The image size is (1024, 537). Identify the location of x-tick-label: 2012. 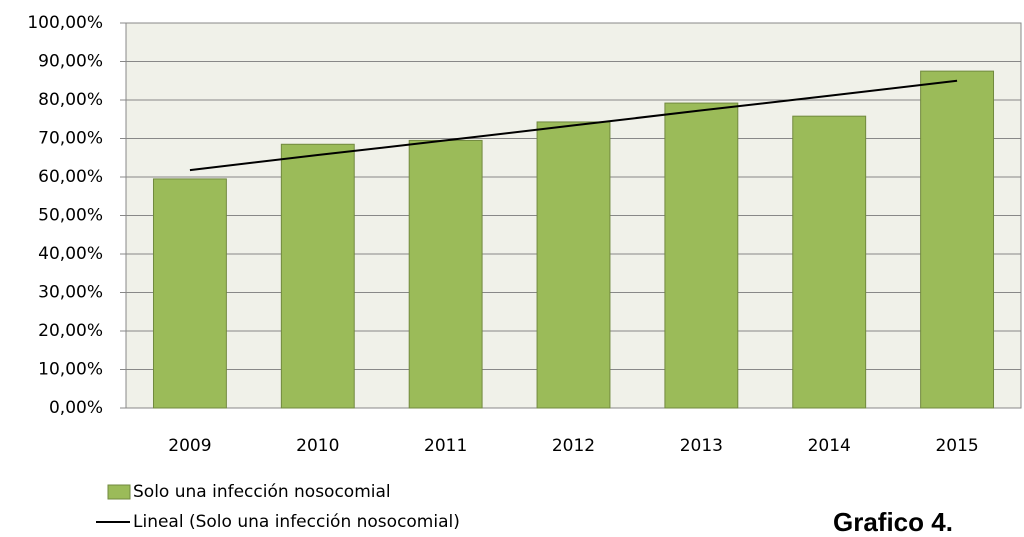
(573, 446).